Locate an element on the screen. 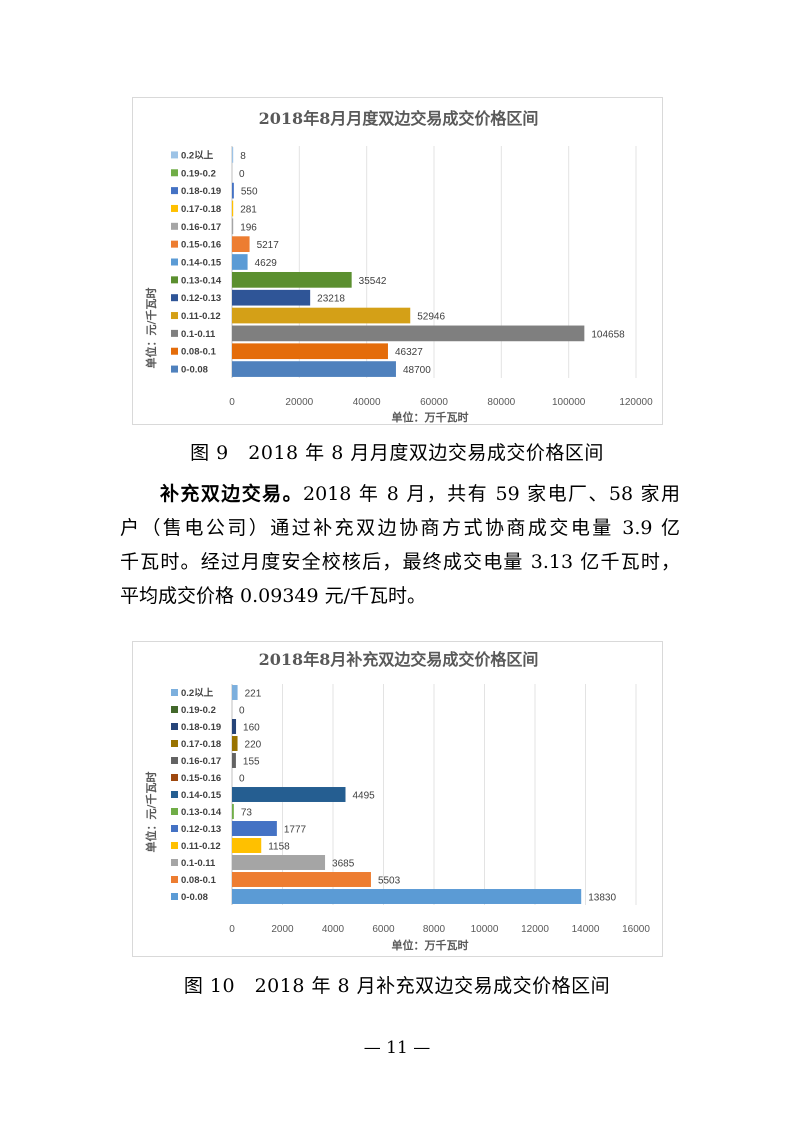 The image size is (794, 1122). chart2-x-tick-label: 0 is located at coordinates (232, 929).